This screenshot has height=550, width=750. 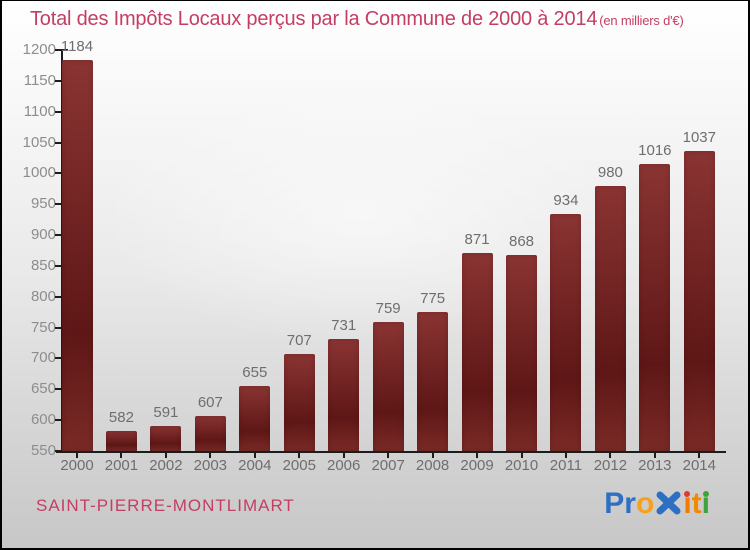 What do you see at coordinates (610, 465) in the screenshot?
I see `x-tick-label: 2012` at bounding box center [610, 465].